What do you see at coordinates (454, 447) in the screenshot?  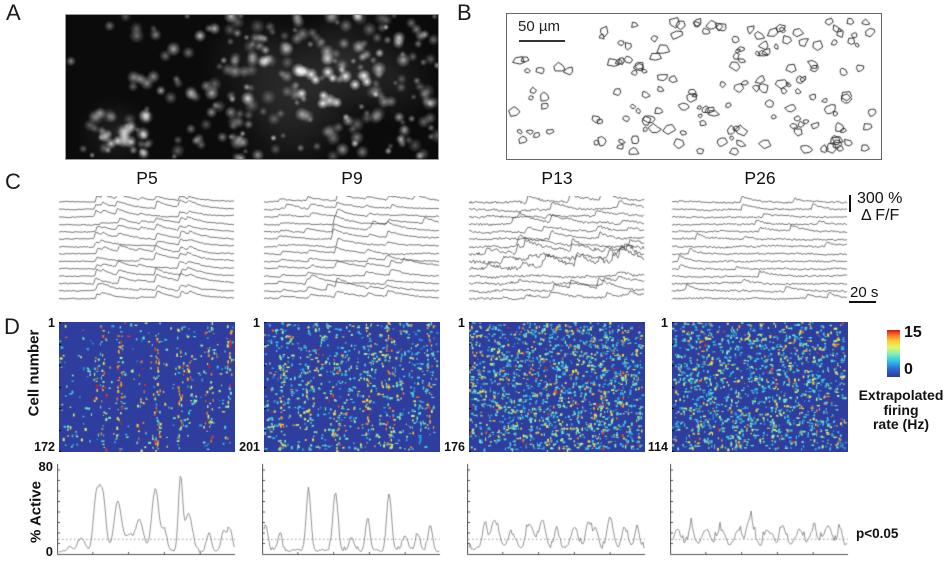 I see `cell-count-p13: 176` at bounding box center [454, 447].